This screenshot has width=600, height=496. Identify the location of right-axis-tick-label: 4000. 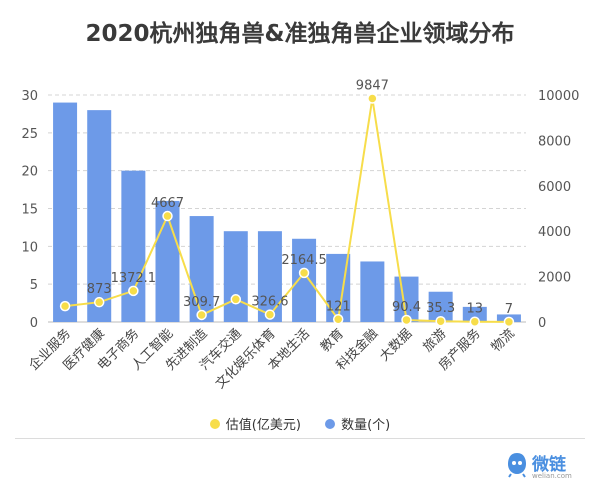
(554, 232).